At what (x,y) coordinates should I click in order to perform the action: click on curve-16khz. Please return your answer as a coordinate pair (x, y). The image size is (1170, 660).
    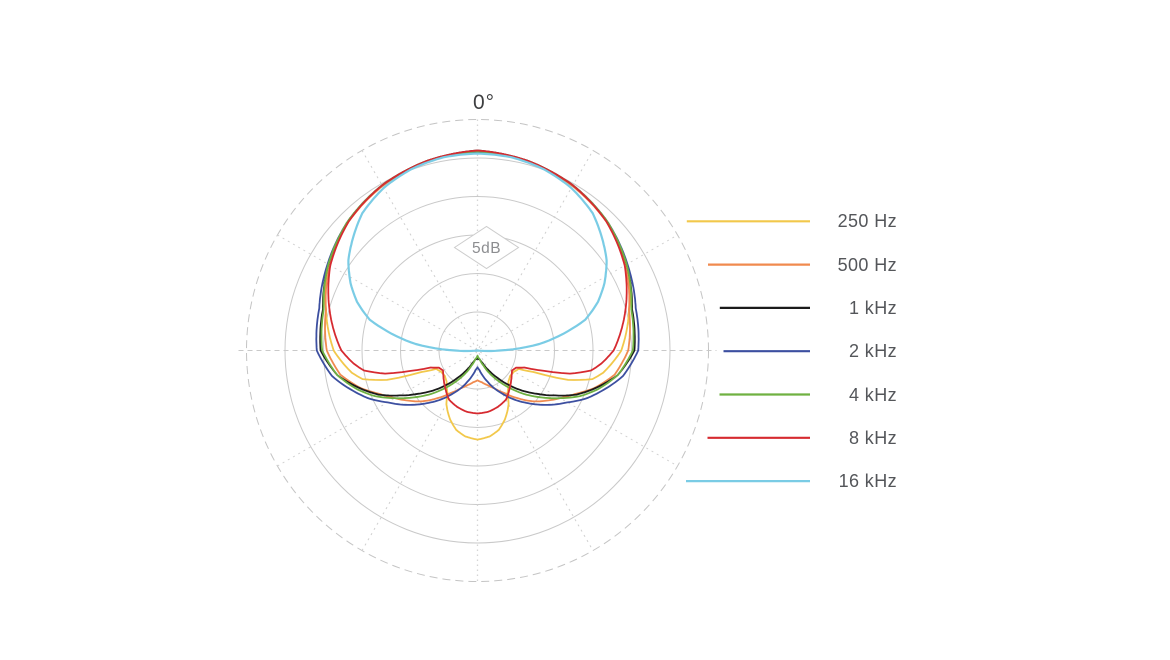
    Looking at the image, I should click on (477, 252).